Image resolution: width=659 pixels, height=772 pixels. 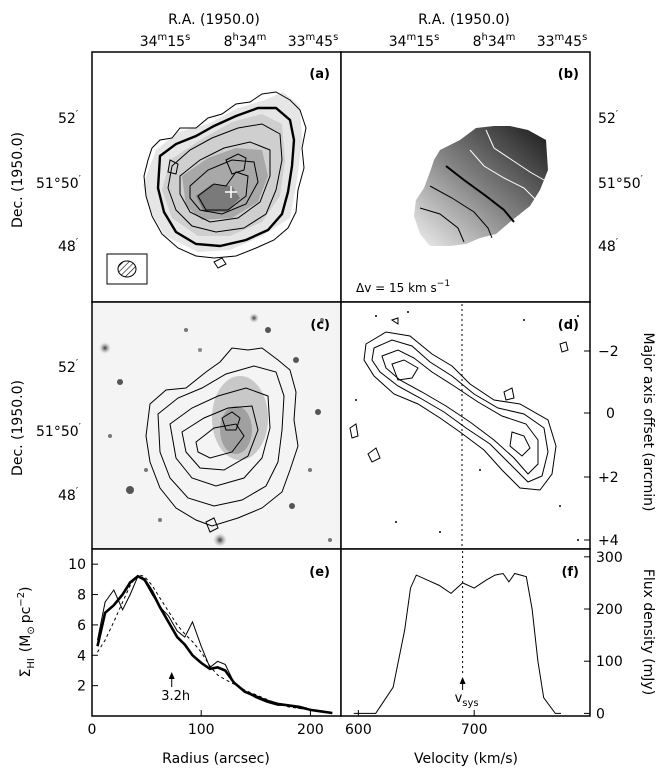 What do you see at coordinates (648, 632) in the screenshot?
I see `flux-axis-title: Flux density (mJy)` at bounding box center [648, 632].